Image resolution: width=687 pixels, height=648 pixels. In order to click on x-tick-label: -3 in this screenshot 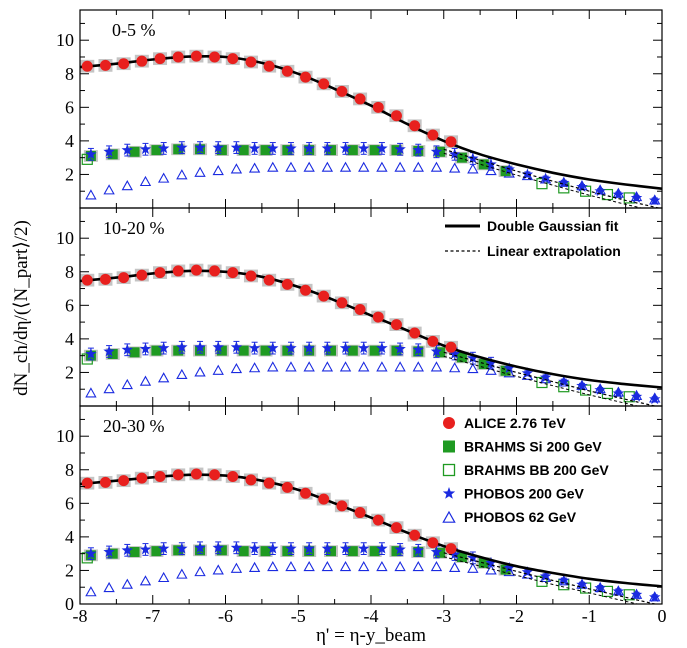, I will do `click(443, 616)`.